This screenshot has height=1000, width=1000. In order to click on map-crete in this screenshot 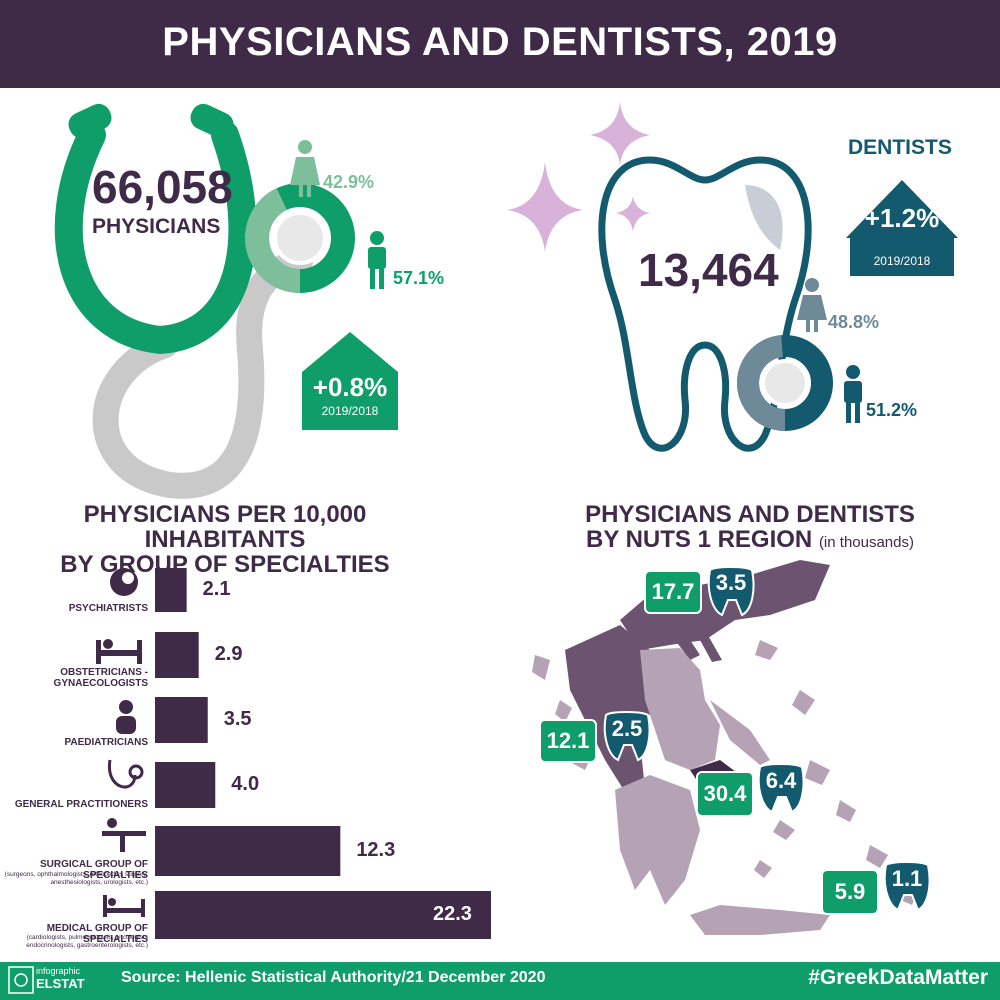, I will do `click(760, 920)`.